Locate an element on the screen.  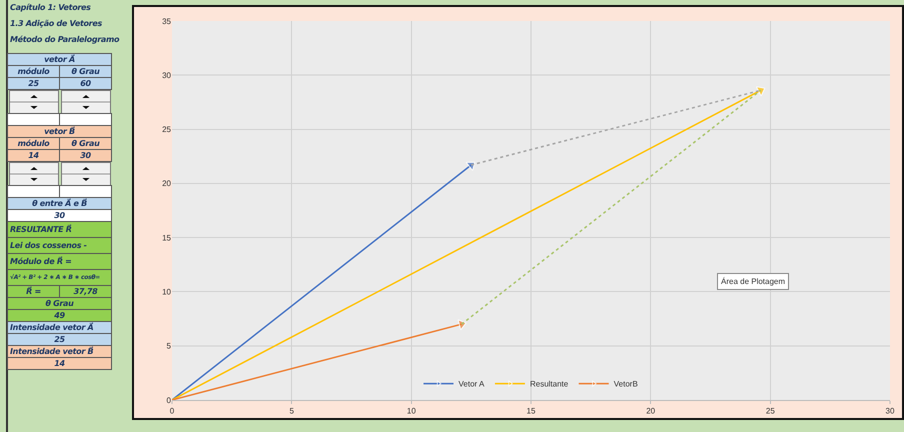
text: Lei dos cossenos - is located at coordinates (59, 245).